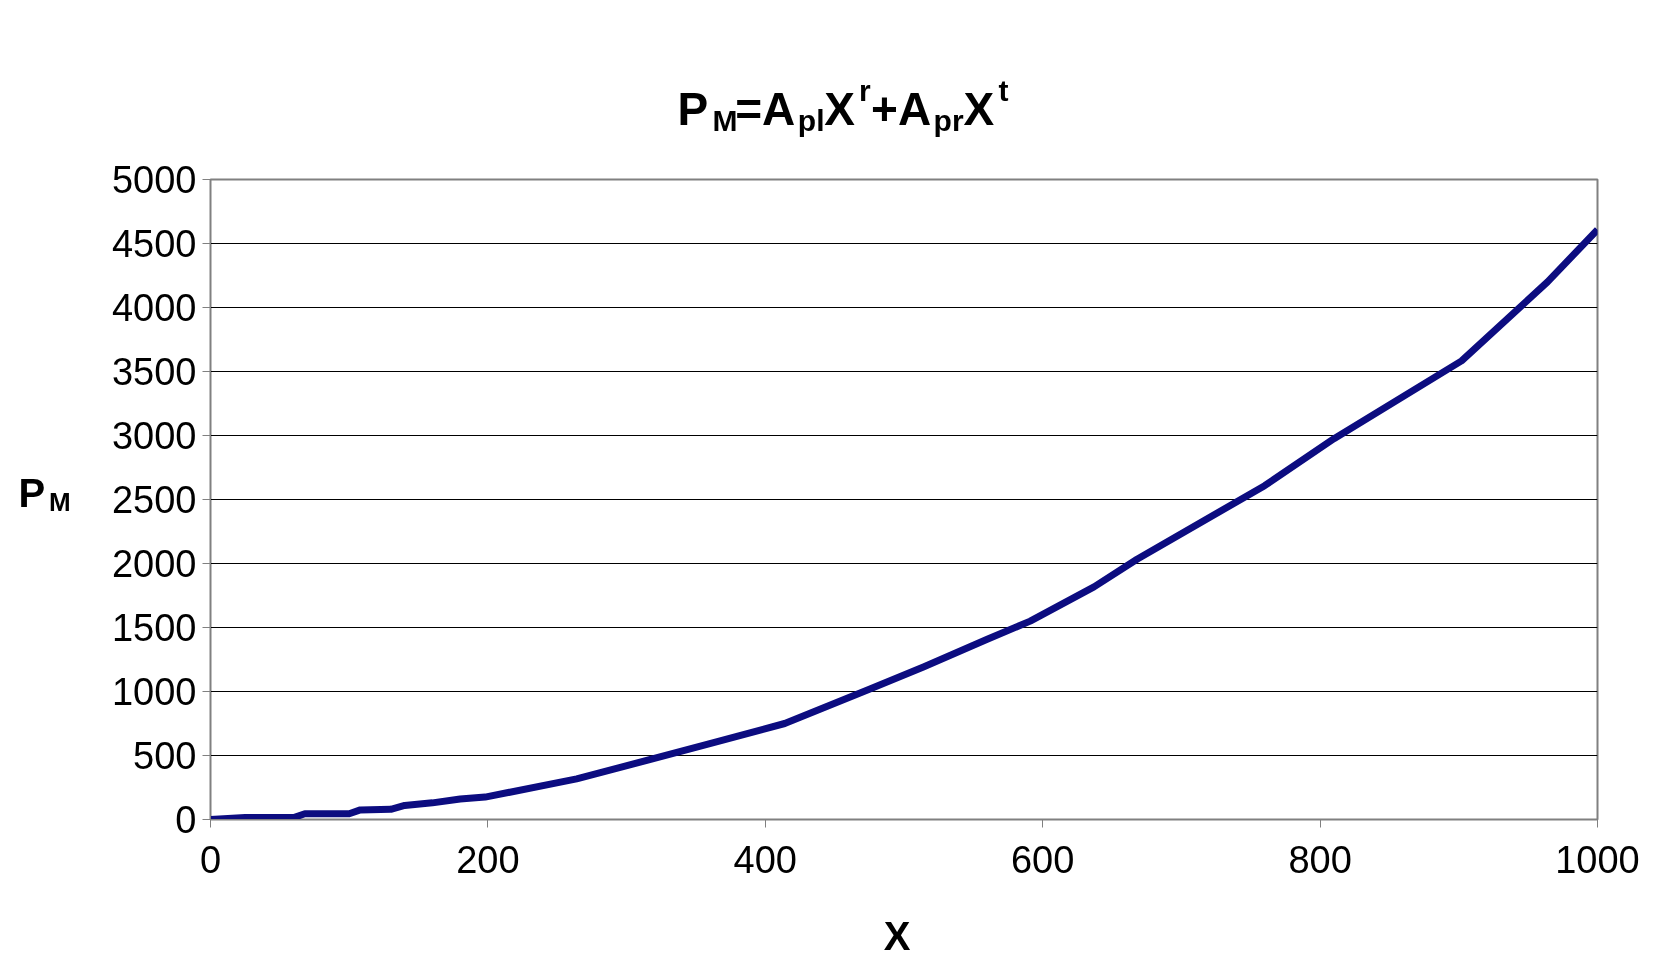 This screenshot has width=1673, height=965. Describe the element at coordinates (154, 308) in the screenshot. I see `y-tick-label: 4000` at that location.